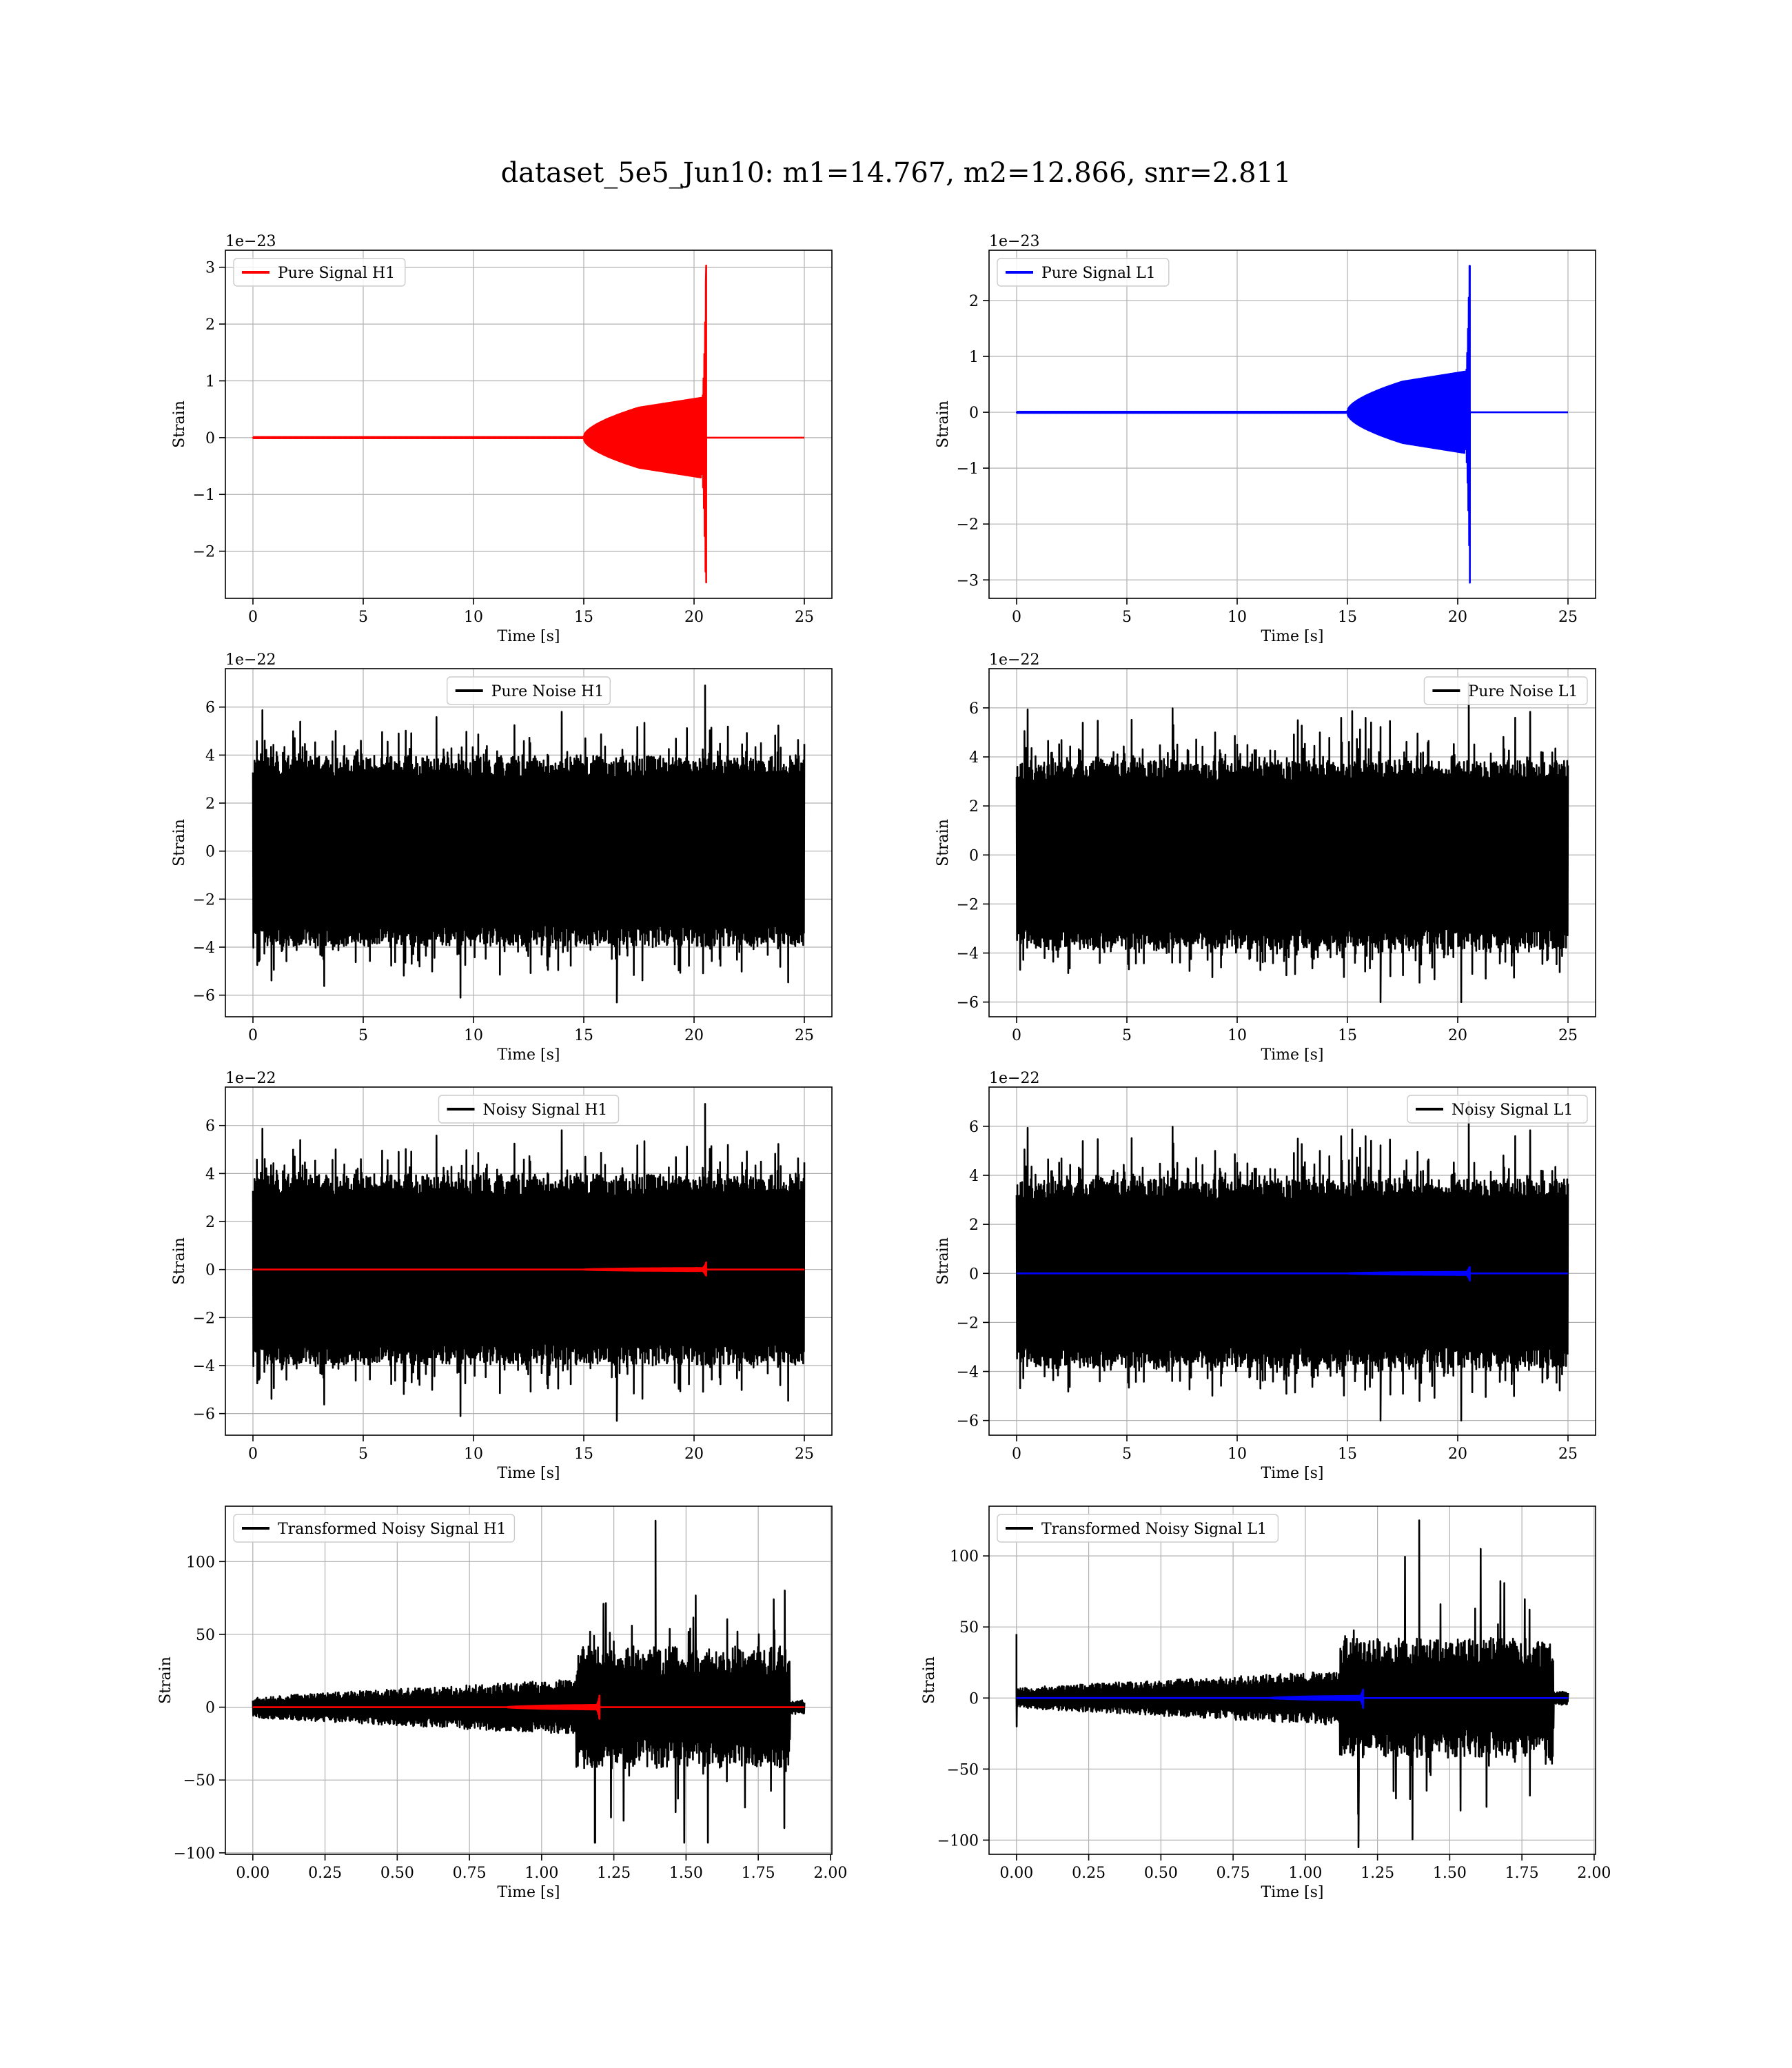 The height and width of the screenshot is (2068, 1792). What do you see at coordinates (392, 1529) in the screenshot?
I see `legend-label: Transformed Noisy Signal H1` at bounding box center [392, 1529].